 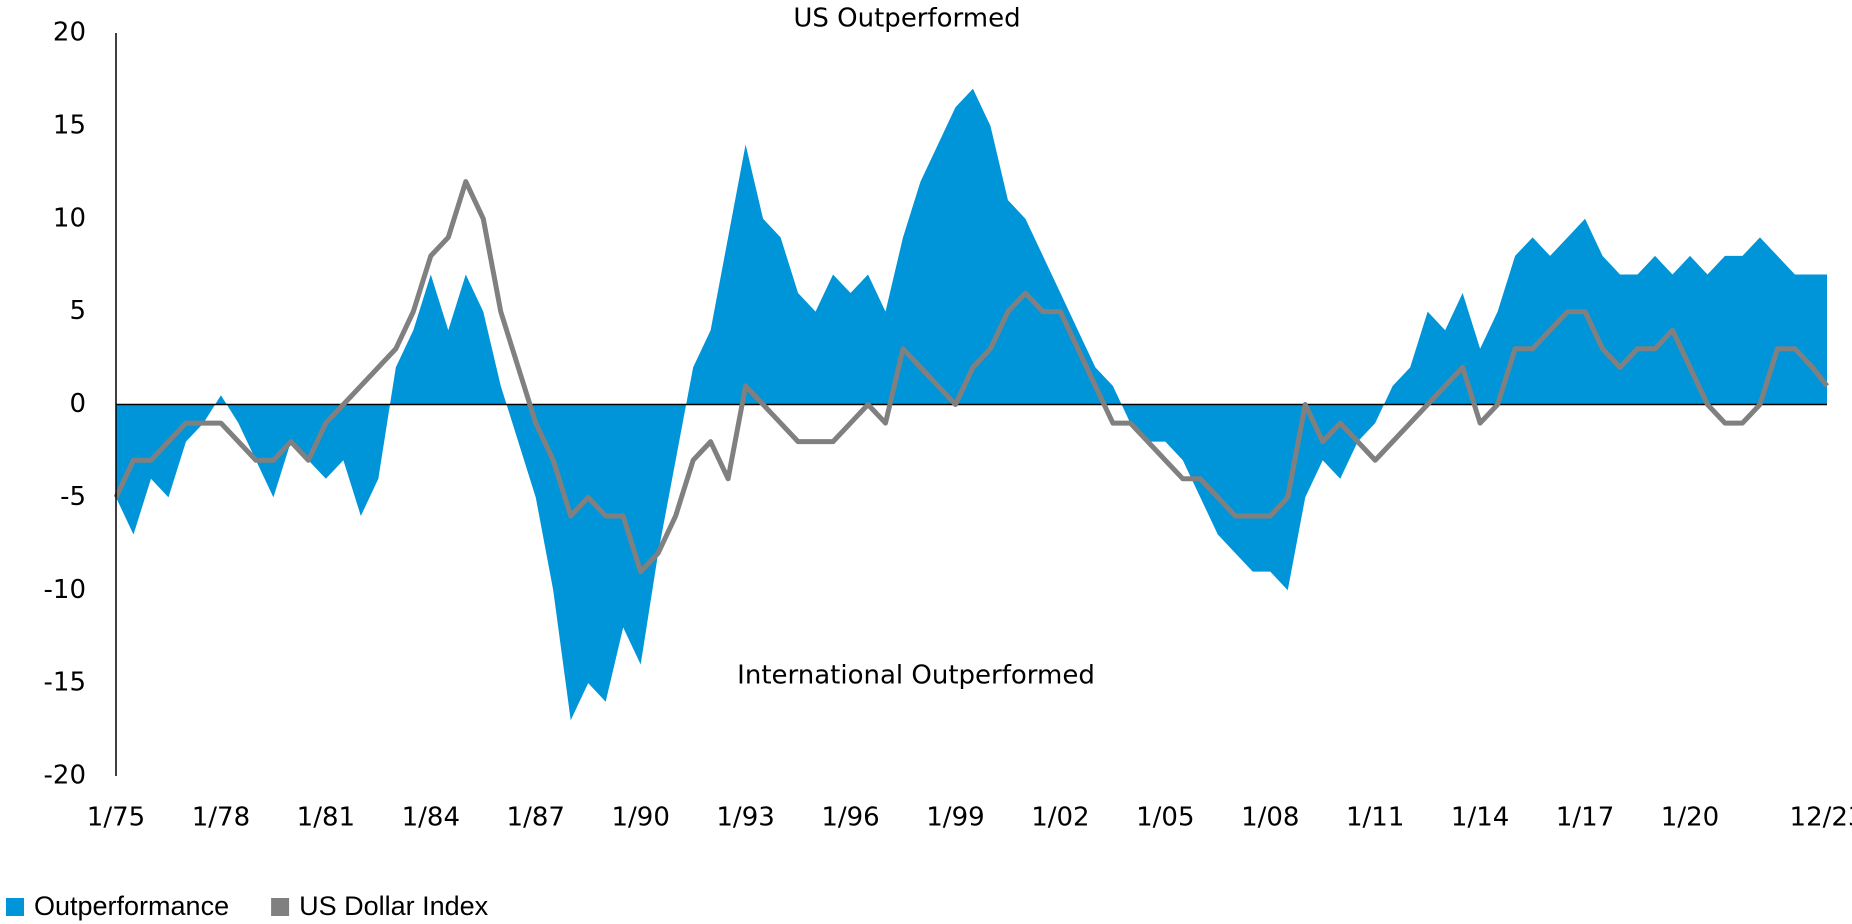 What do you see at coordinates (69, 125) in the screenshot?
I see `y-tick-label: 15` at bounding box center [69, 125].